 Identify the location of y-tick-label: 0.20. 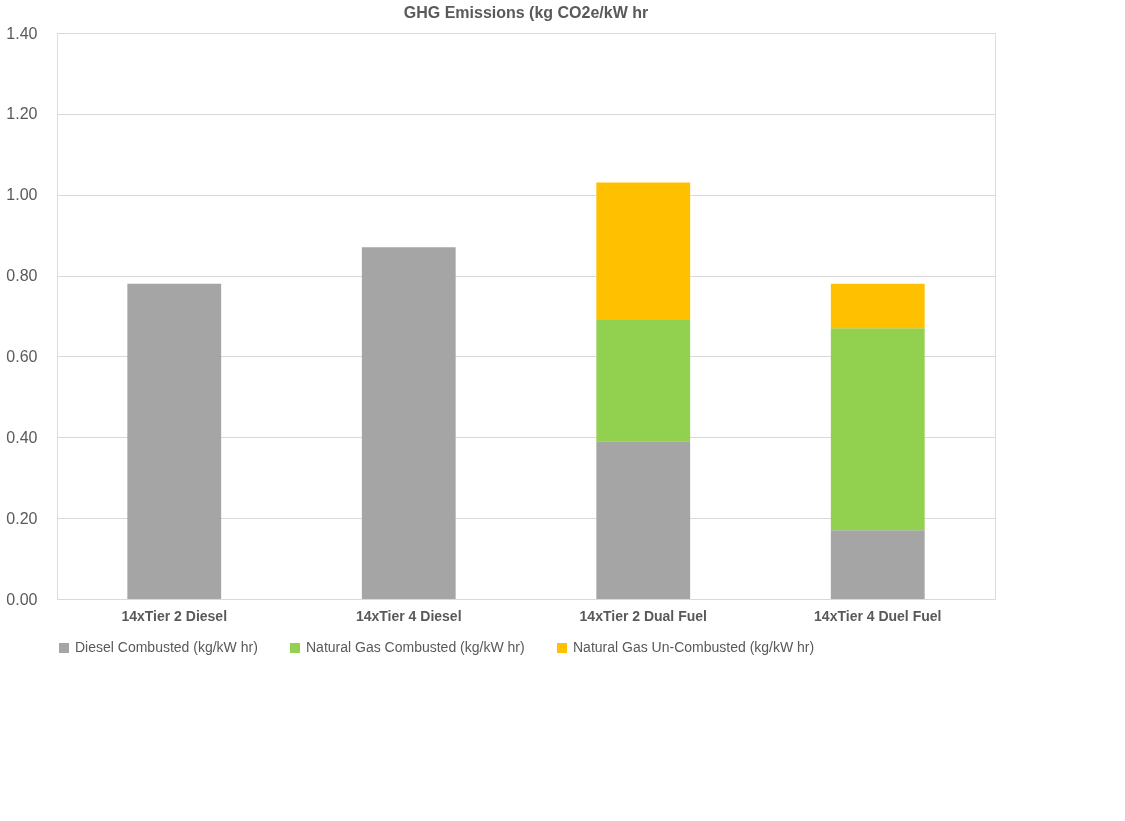
(22, 518).